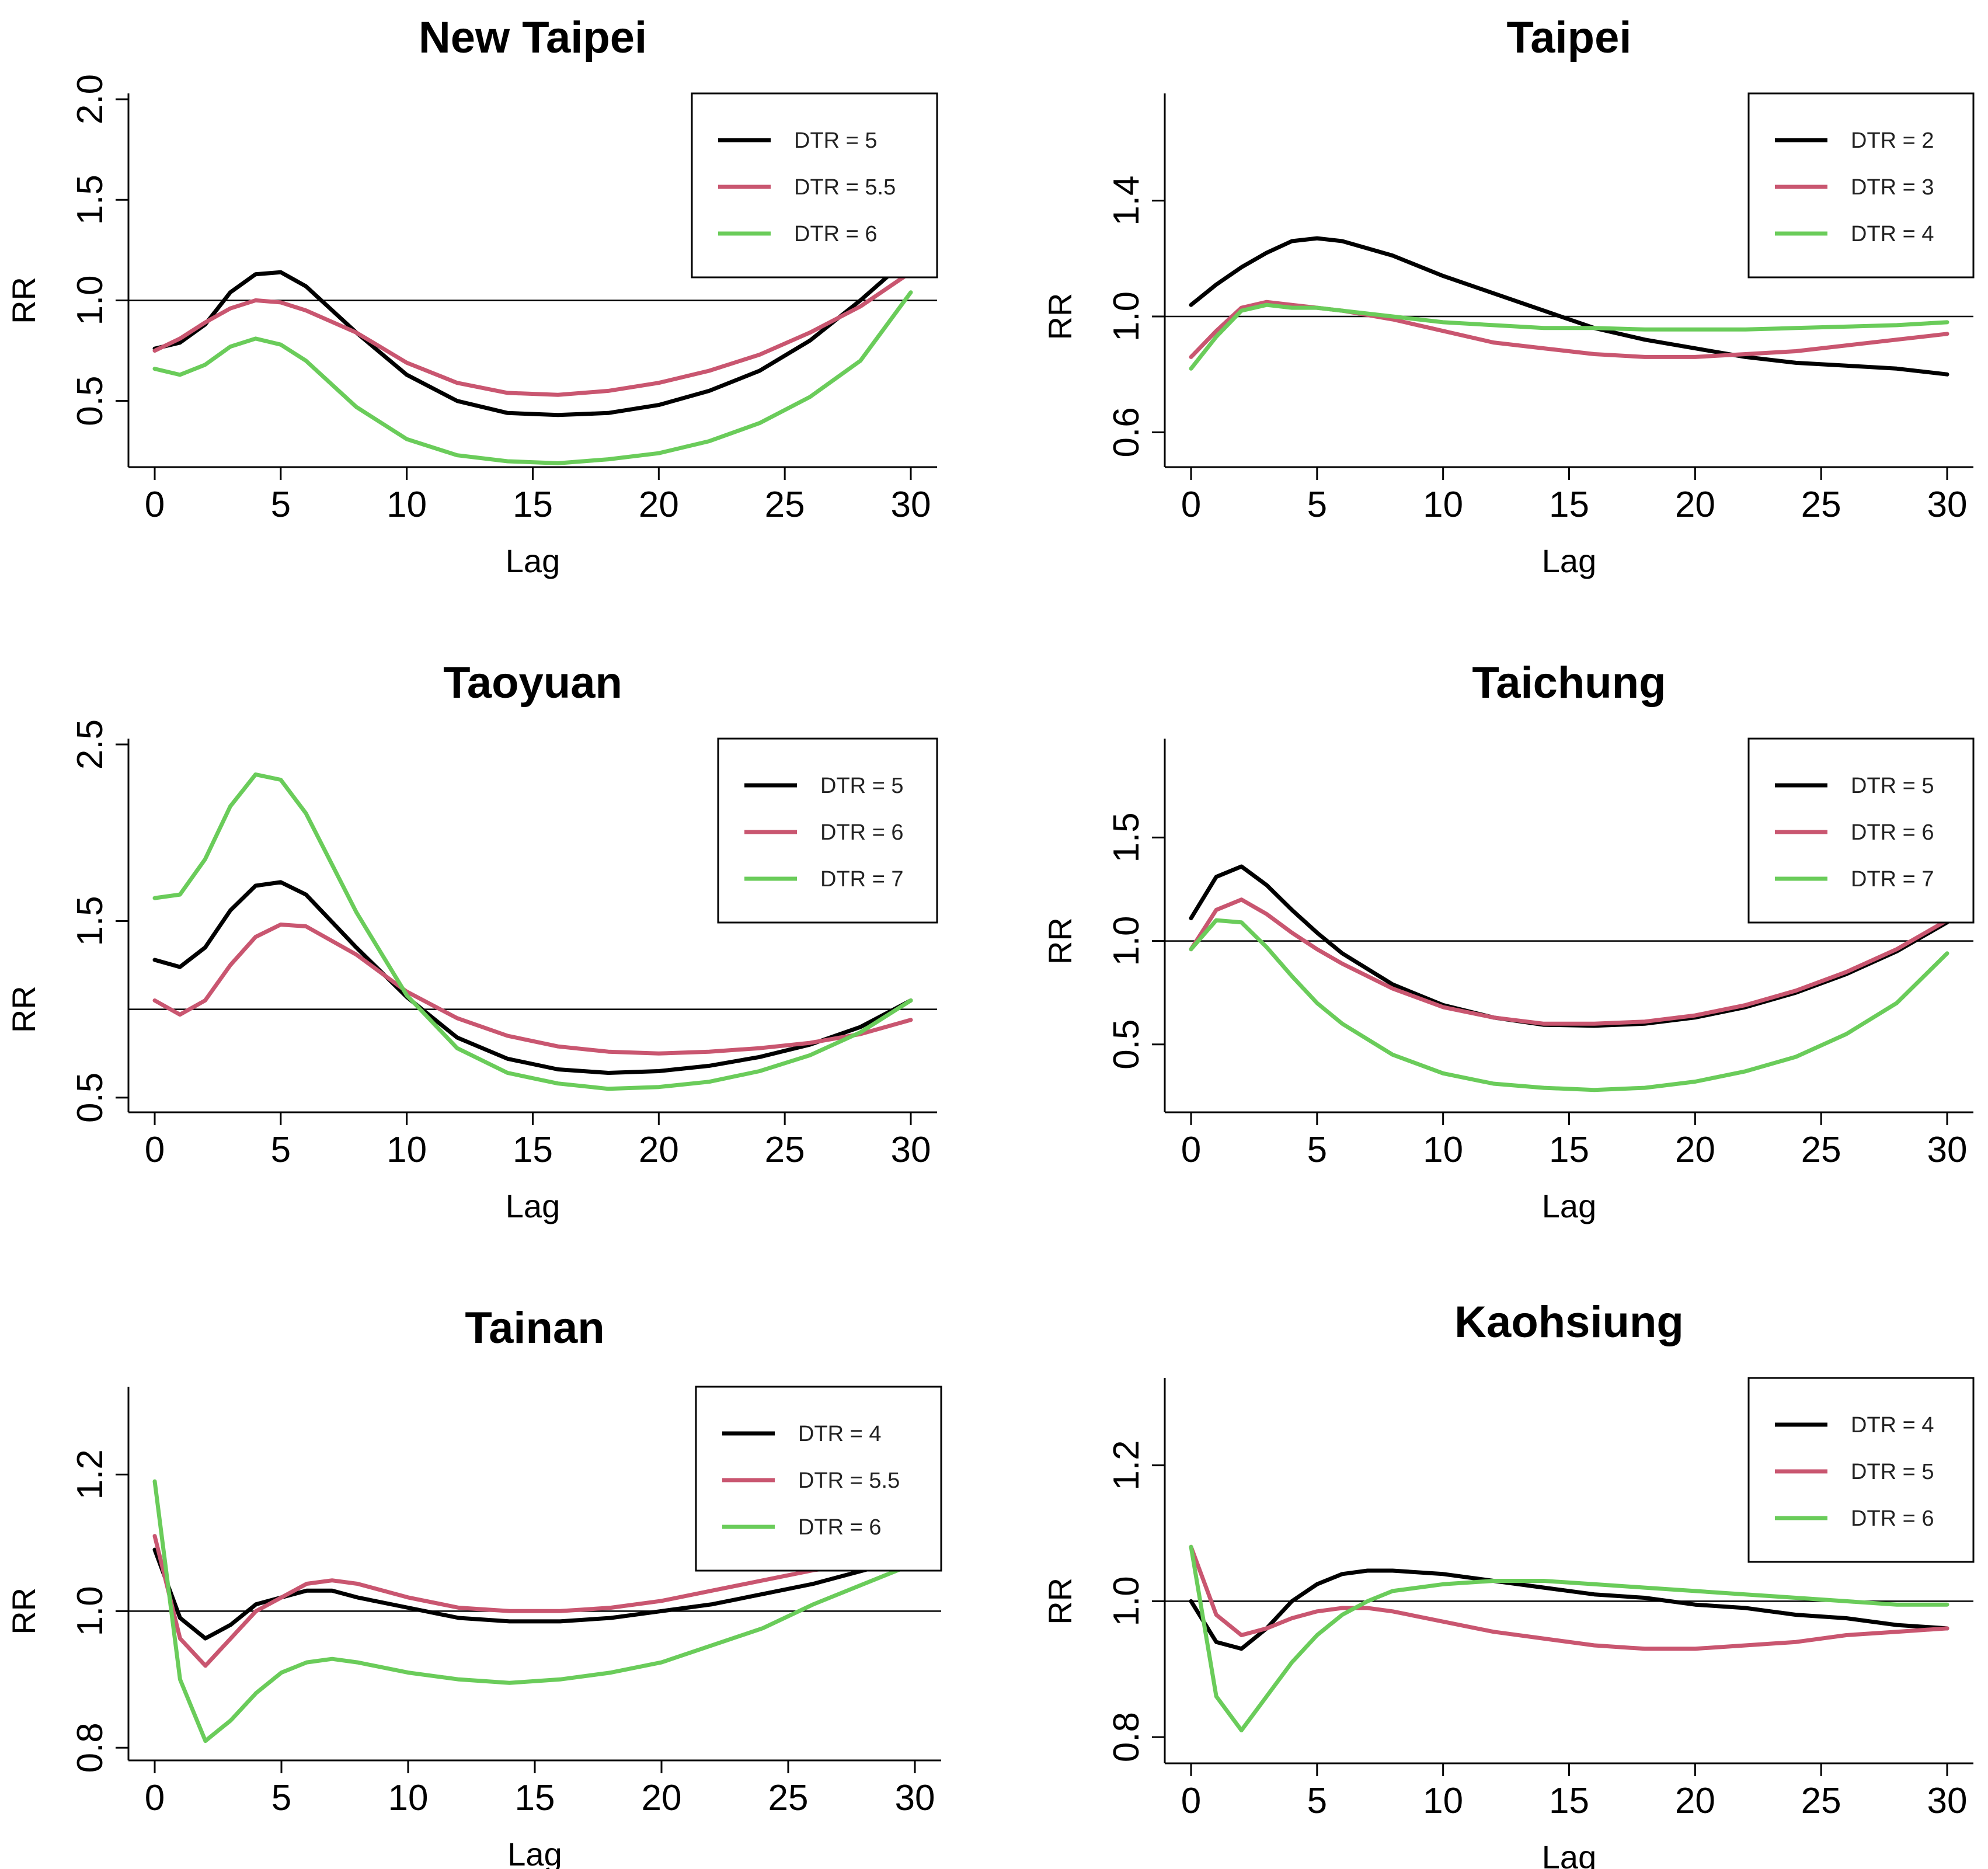 This screenshot has width=1988, height=1869. I want to click on y-tick-label: 0.6, so click(1126, 432).